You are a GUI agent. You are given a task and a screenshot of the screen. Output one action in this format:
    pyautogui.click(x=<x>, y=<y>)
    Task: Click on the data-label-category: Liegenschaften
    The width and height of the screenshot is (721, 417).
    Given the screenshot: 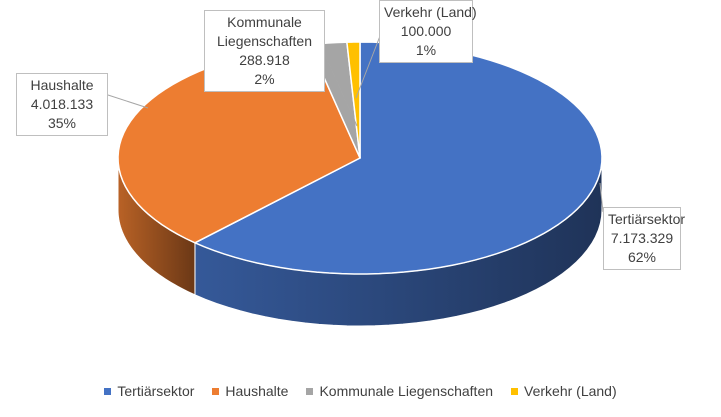 What is the action you would take?
    pyautogui.click(x=264, y=41)
    